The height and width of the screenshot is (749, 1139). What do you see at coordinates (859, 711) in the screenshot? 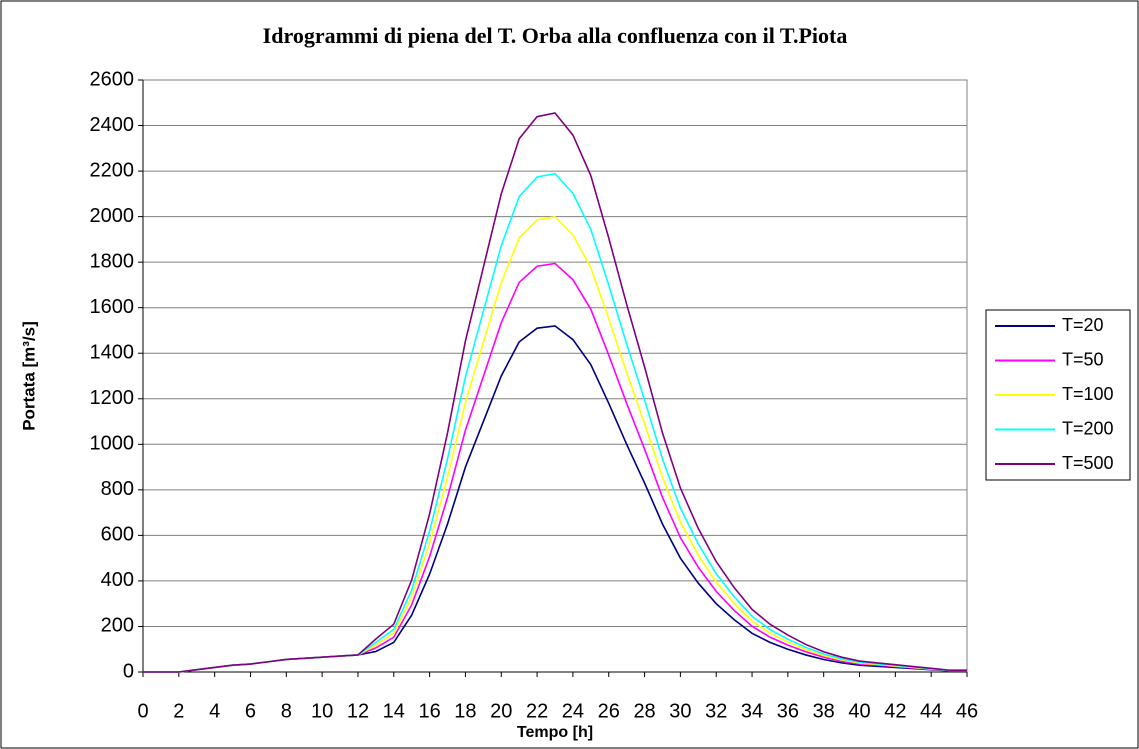
I see `x-tick-label: 40` at bounding box center [859, 711].